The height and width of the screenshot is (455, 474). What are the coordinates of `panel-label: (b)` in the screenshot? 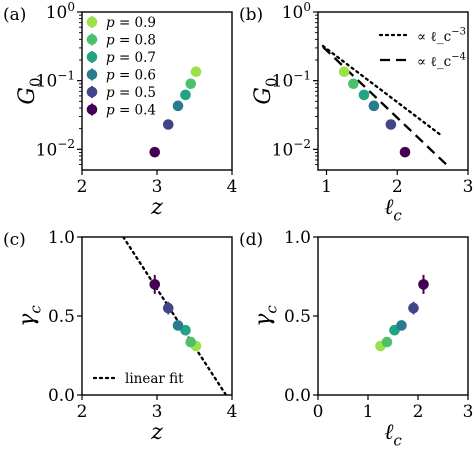 It's located at (251, 15).